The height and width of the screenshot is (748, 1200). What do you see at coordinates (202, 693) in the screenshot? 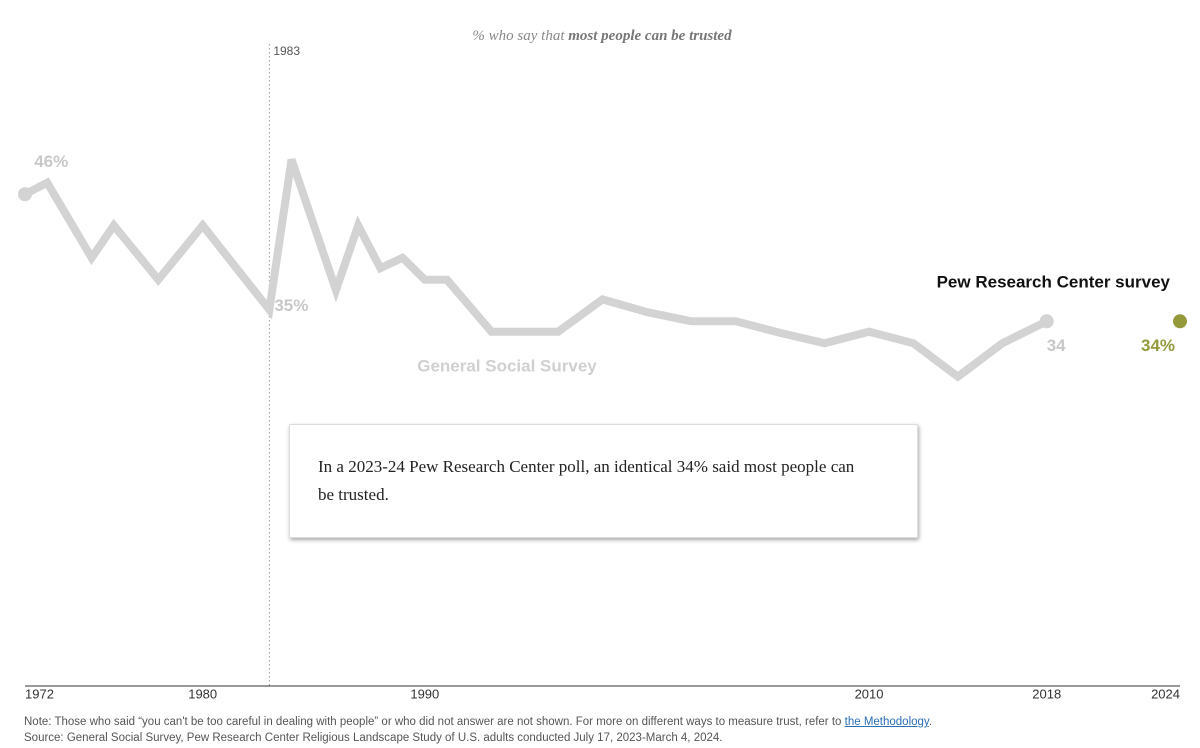
I see `x-tick-label: 1980` at bounding box center [202, 693].